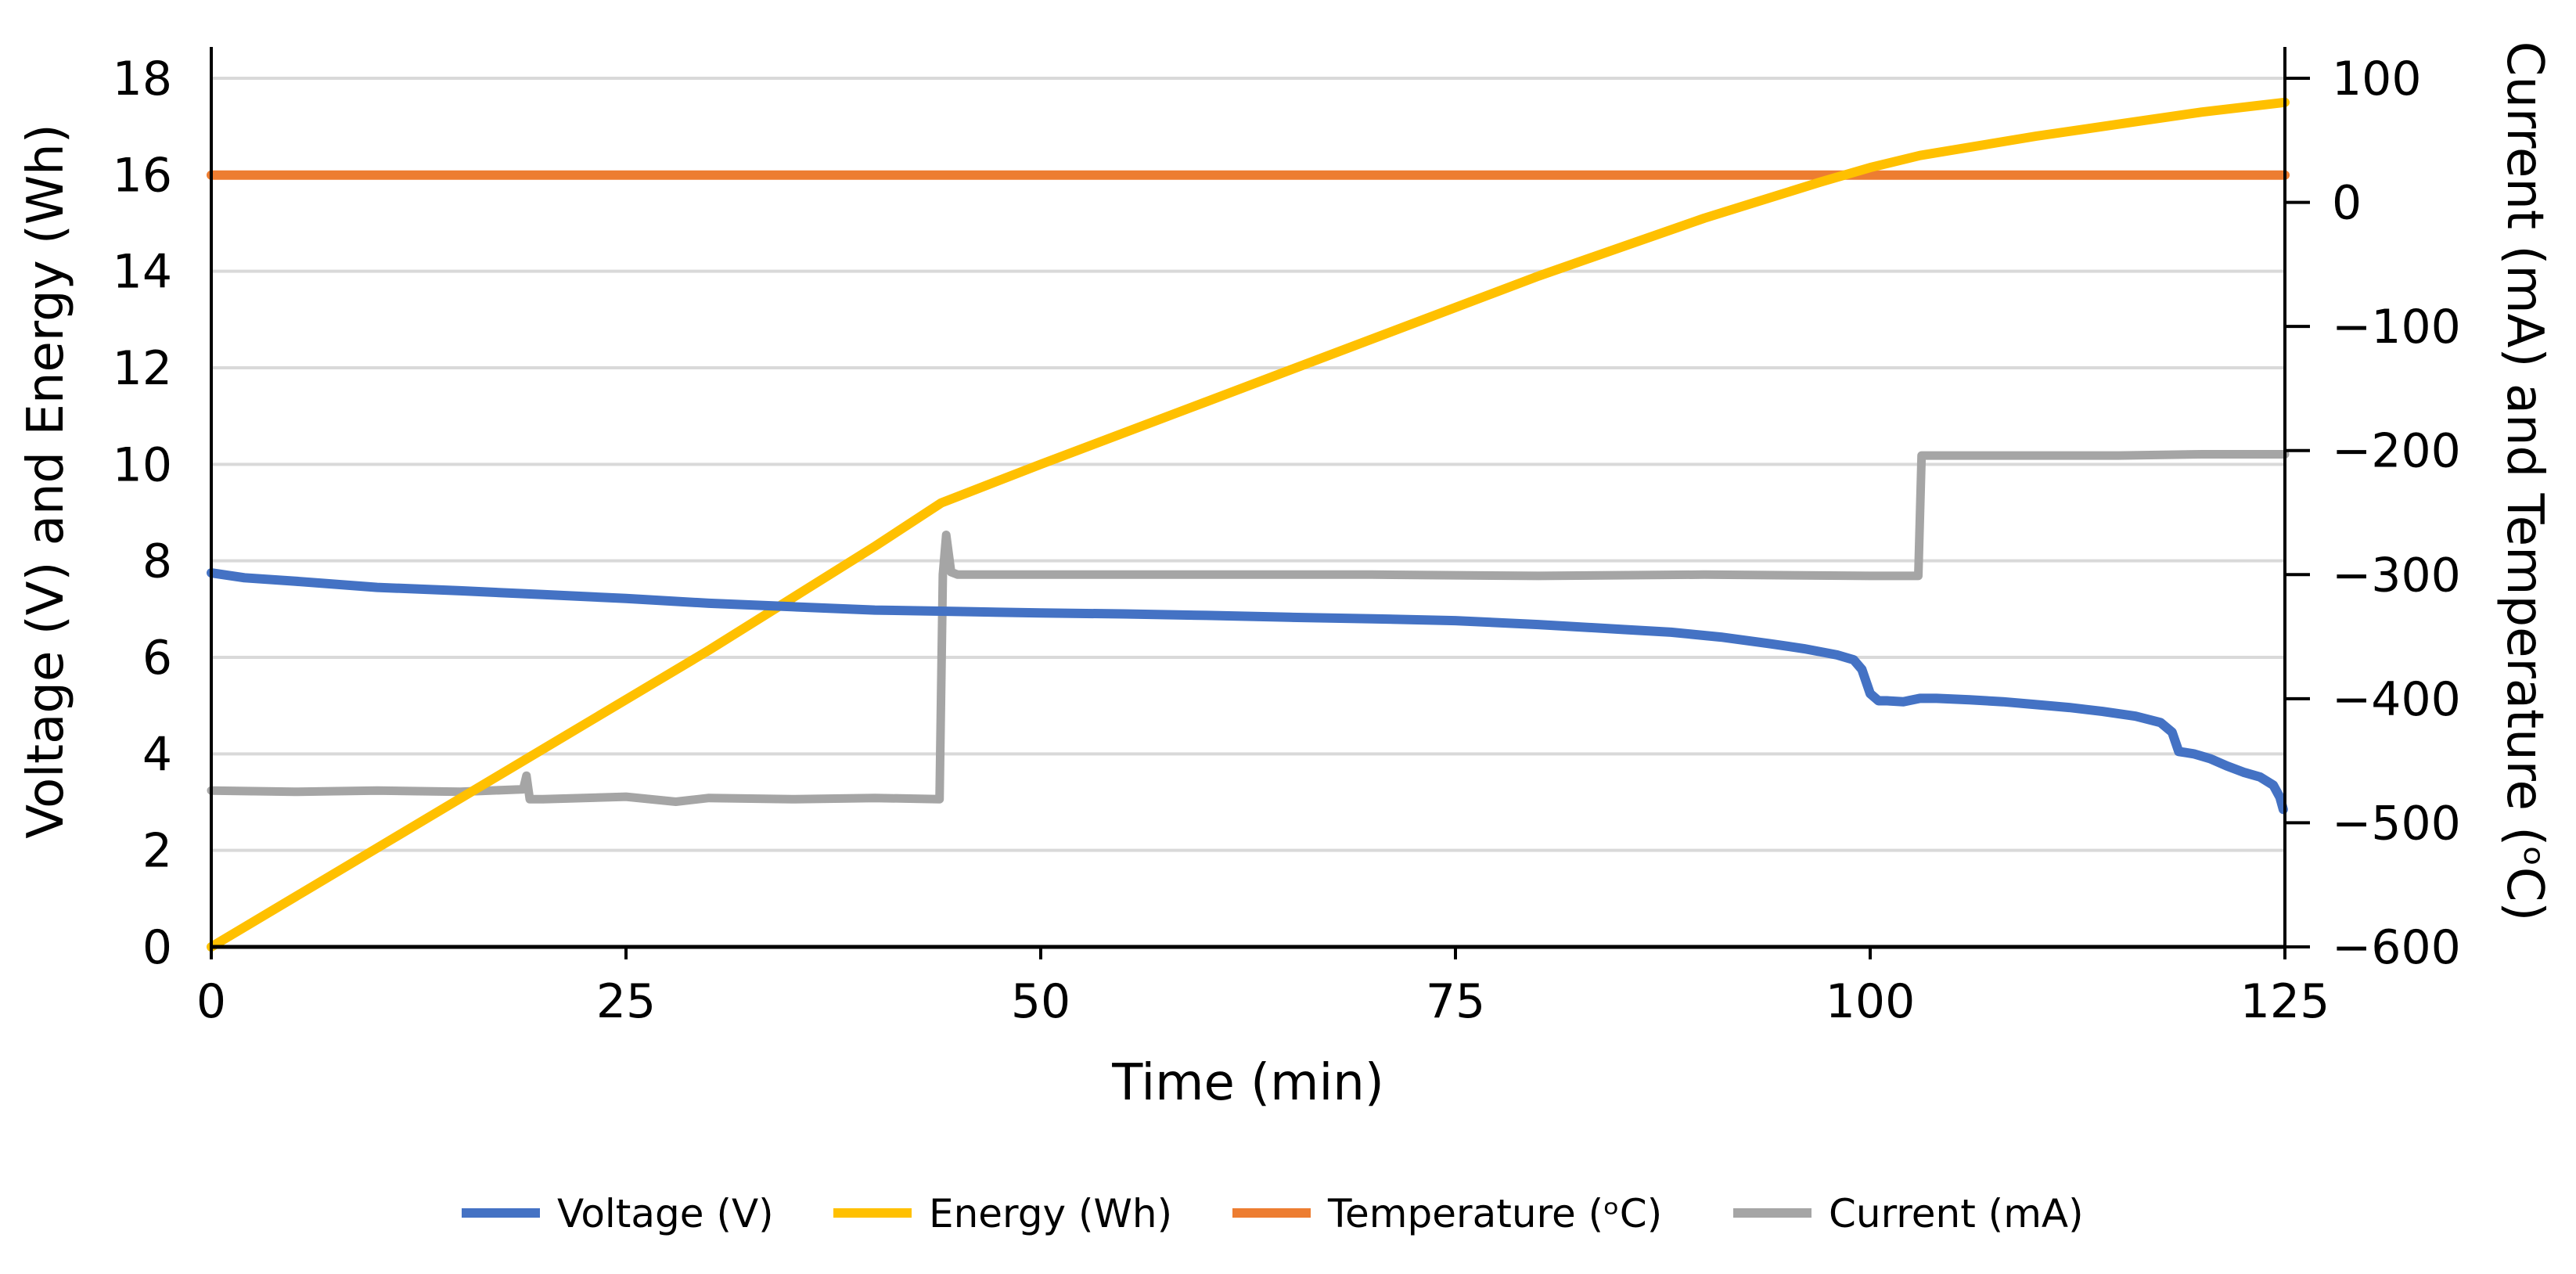  What do you see at coordinates (2397, 947) in the screenshot?
I see `right-y-tick-label-7: −600` at bounding box center [2397, 947].